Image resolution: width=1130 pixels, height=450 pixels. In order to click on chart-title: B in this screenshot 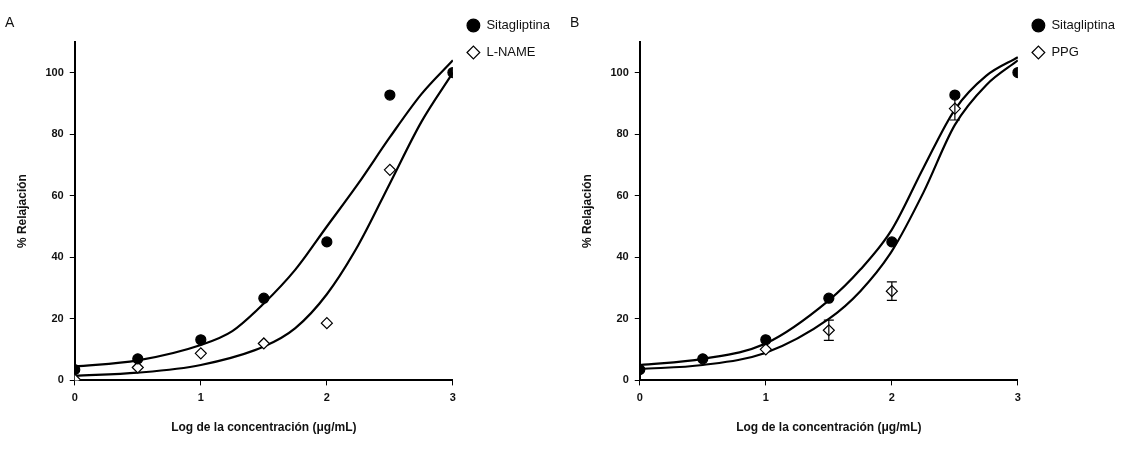, I will do `click(575, 22)`.